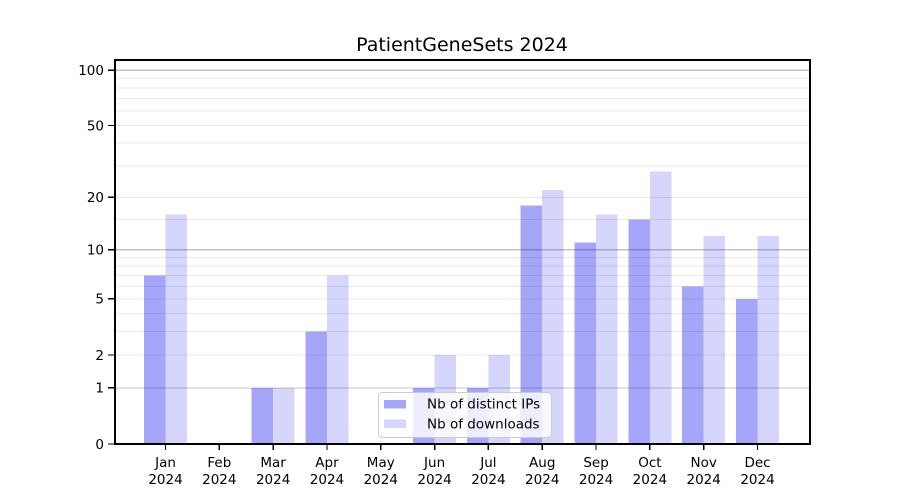 This screenshot has width=900, height=500. Describe the element at coordinates (704, 463) in the screenshot. I see `x-tick-label-month: Nov` at that location.